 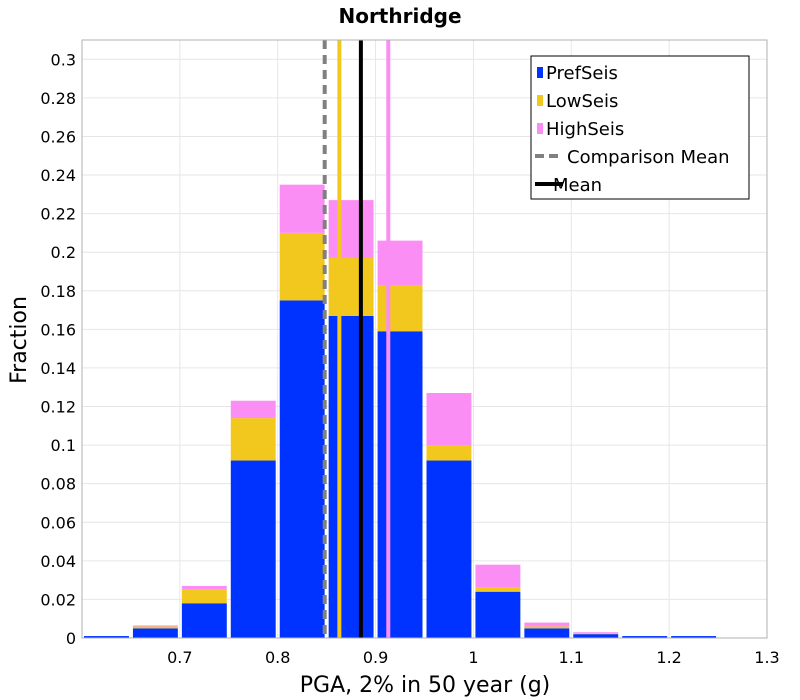 I want to click on chart-title: Northridge, so click(x=399, y=16).